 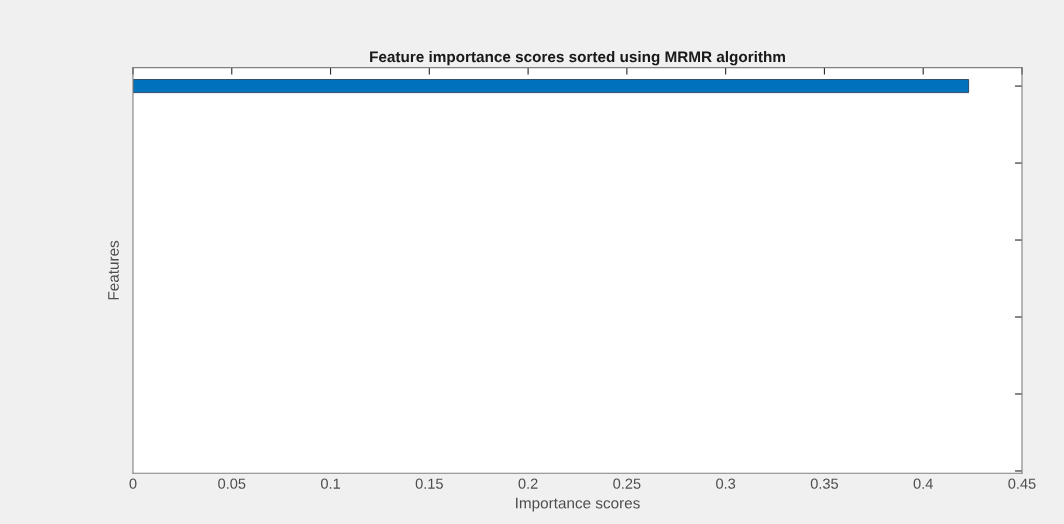 What do you see at coordinates (726, 483) in the screenshot?
I see `x-tick-label: 0.3` at bounding box center [726, 483].